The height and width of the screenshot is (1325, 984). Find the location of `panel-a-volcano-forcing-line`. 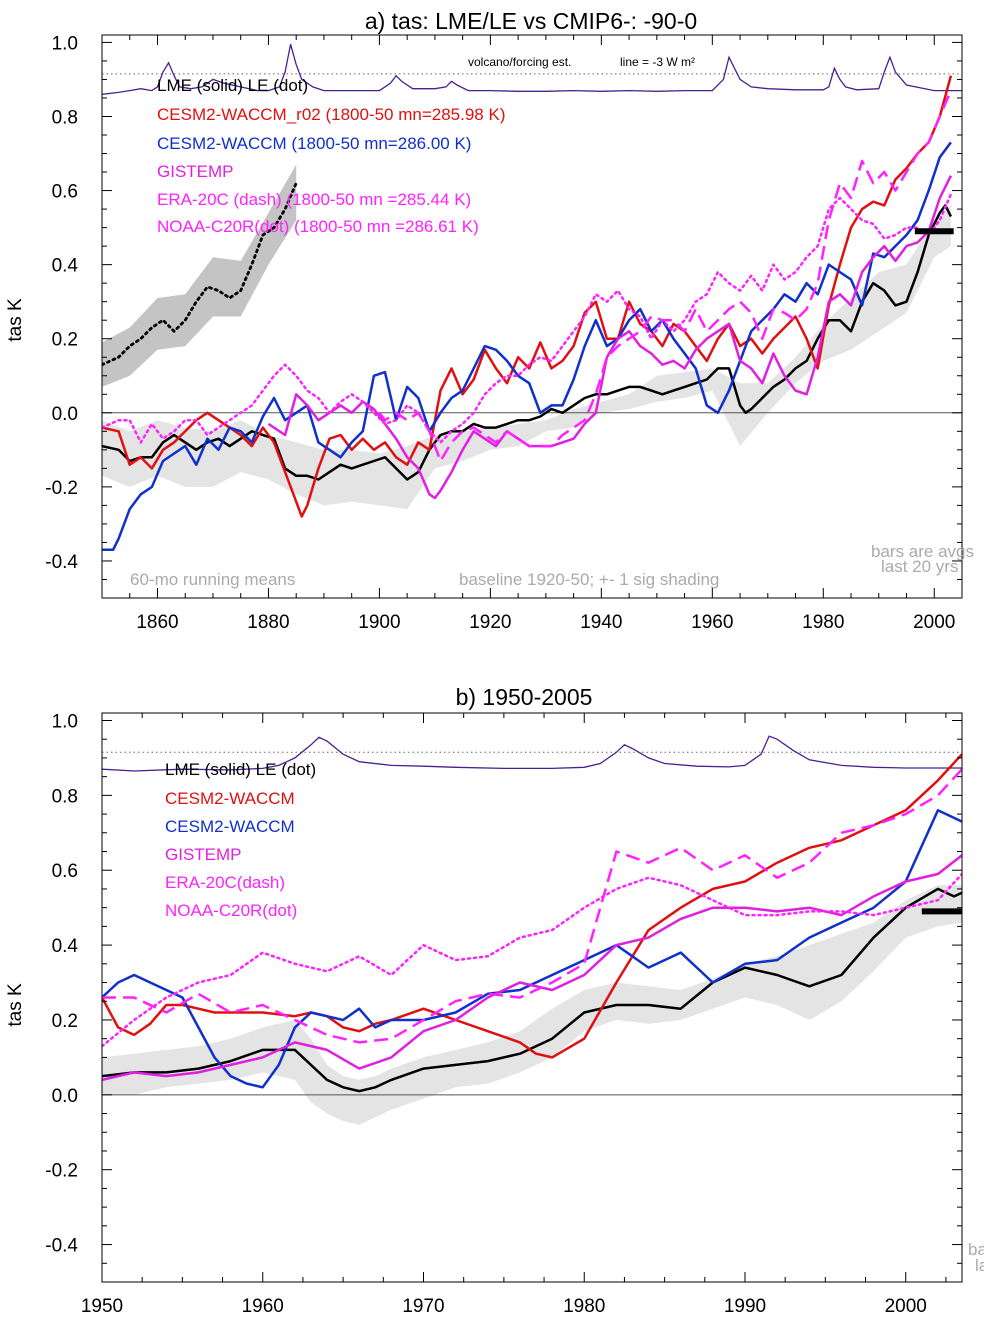

panel-a-volcano-forcing-line is located at coordinates (532, 69).